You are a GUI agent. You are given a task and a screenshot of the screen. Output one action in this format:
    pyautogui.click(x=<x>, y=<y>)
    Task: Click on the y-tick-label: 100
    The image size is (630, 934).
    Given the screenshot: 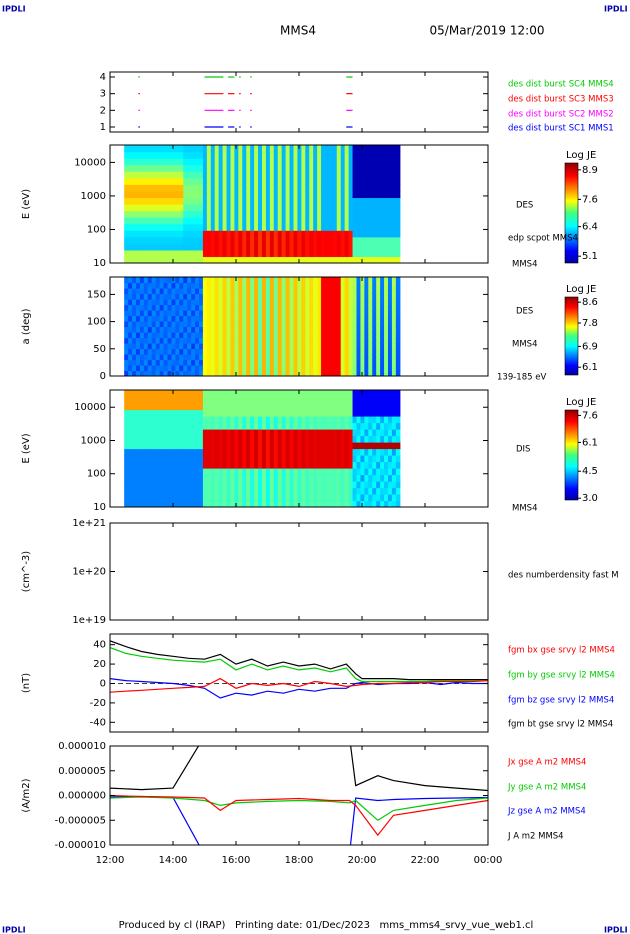 What is the action you would take?
    pyautogui.click(x=96, y=229)
    